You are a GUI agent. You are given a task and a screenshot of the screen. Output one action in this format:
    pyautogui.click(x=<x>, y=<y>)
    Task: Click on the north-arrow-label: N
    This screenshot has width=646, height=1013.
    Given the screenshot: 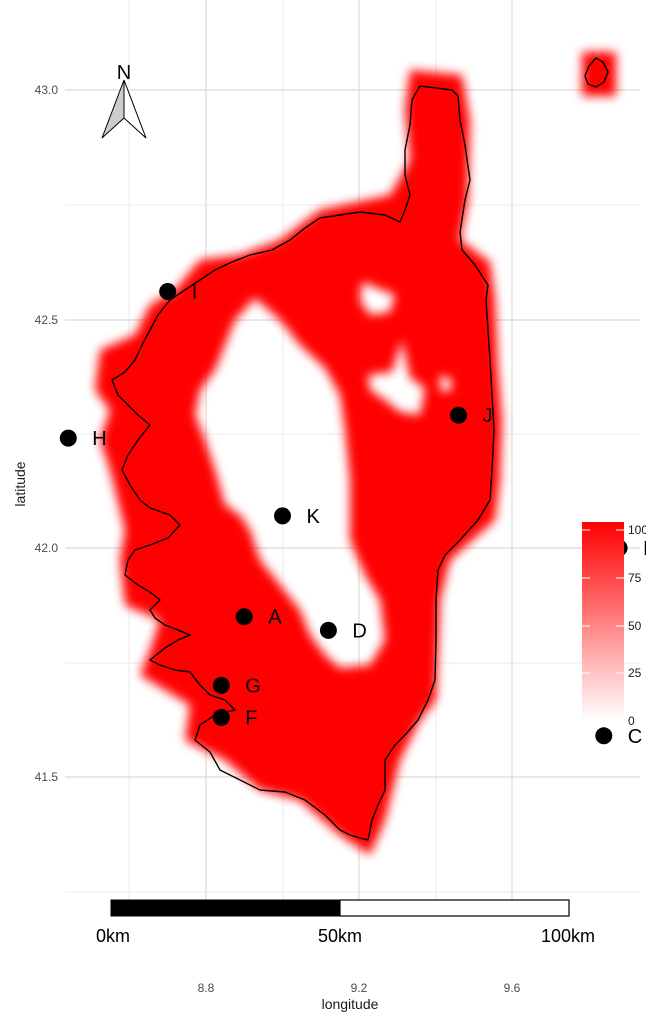 What is the action you would take?
    pyautogui.click(x=124, y=73)
    